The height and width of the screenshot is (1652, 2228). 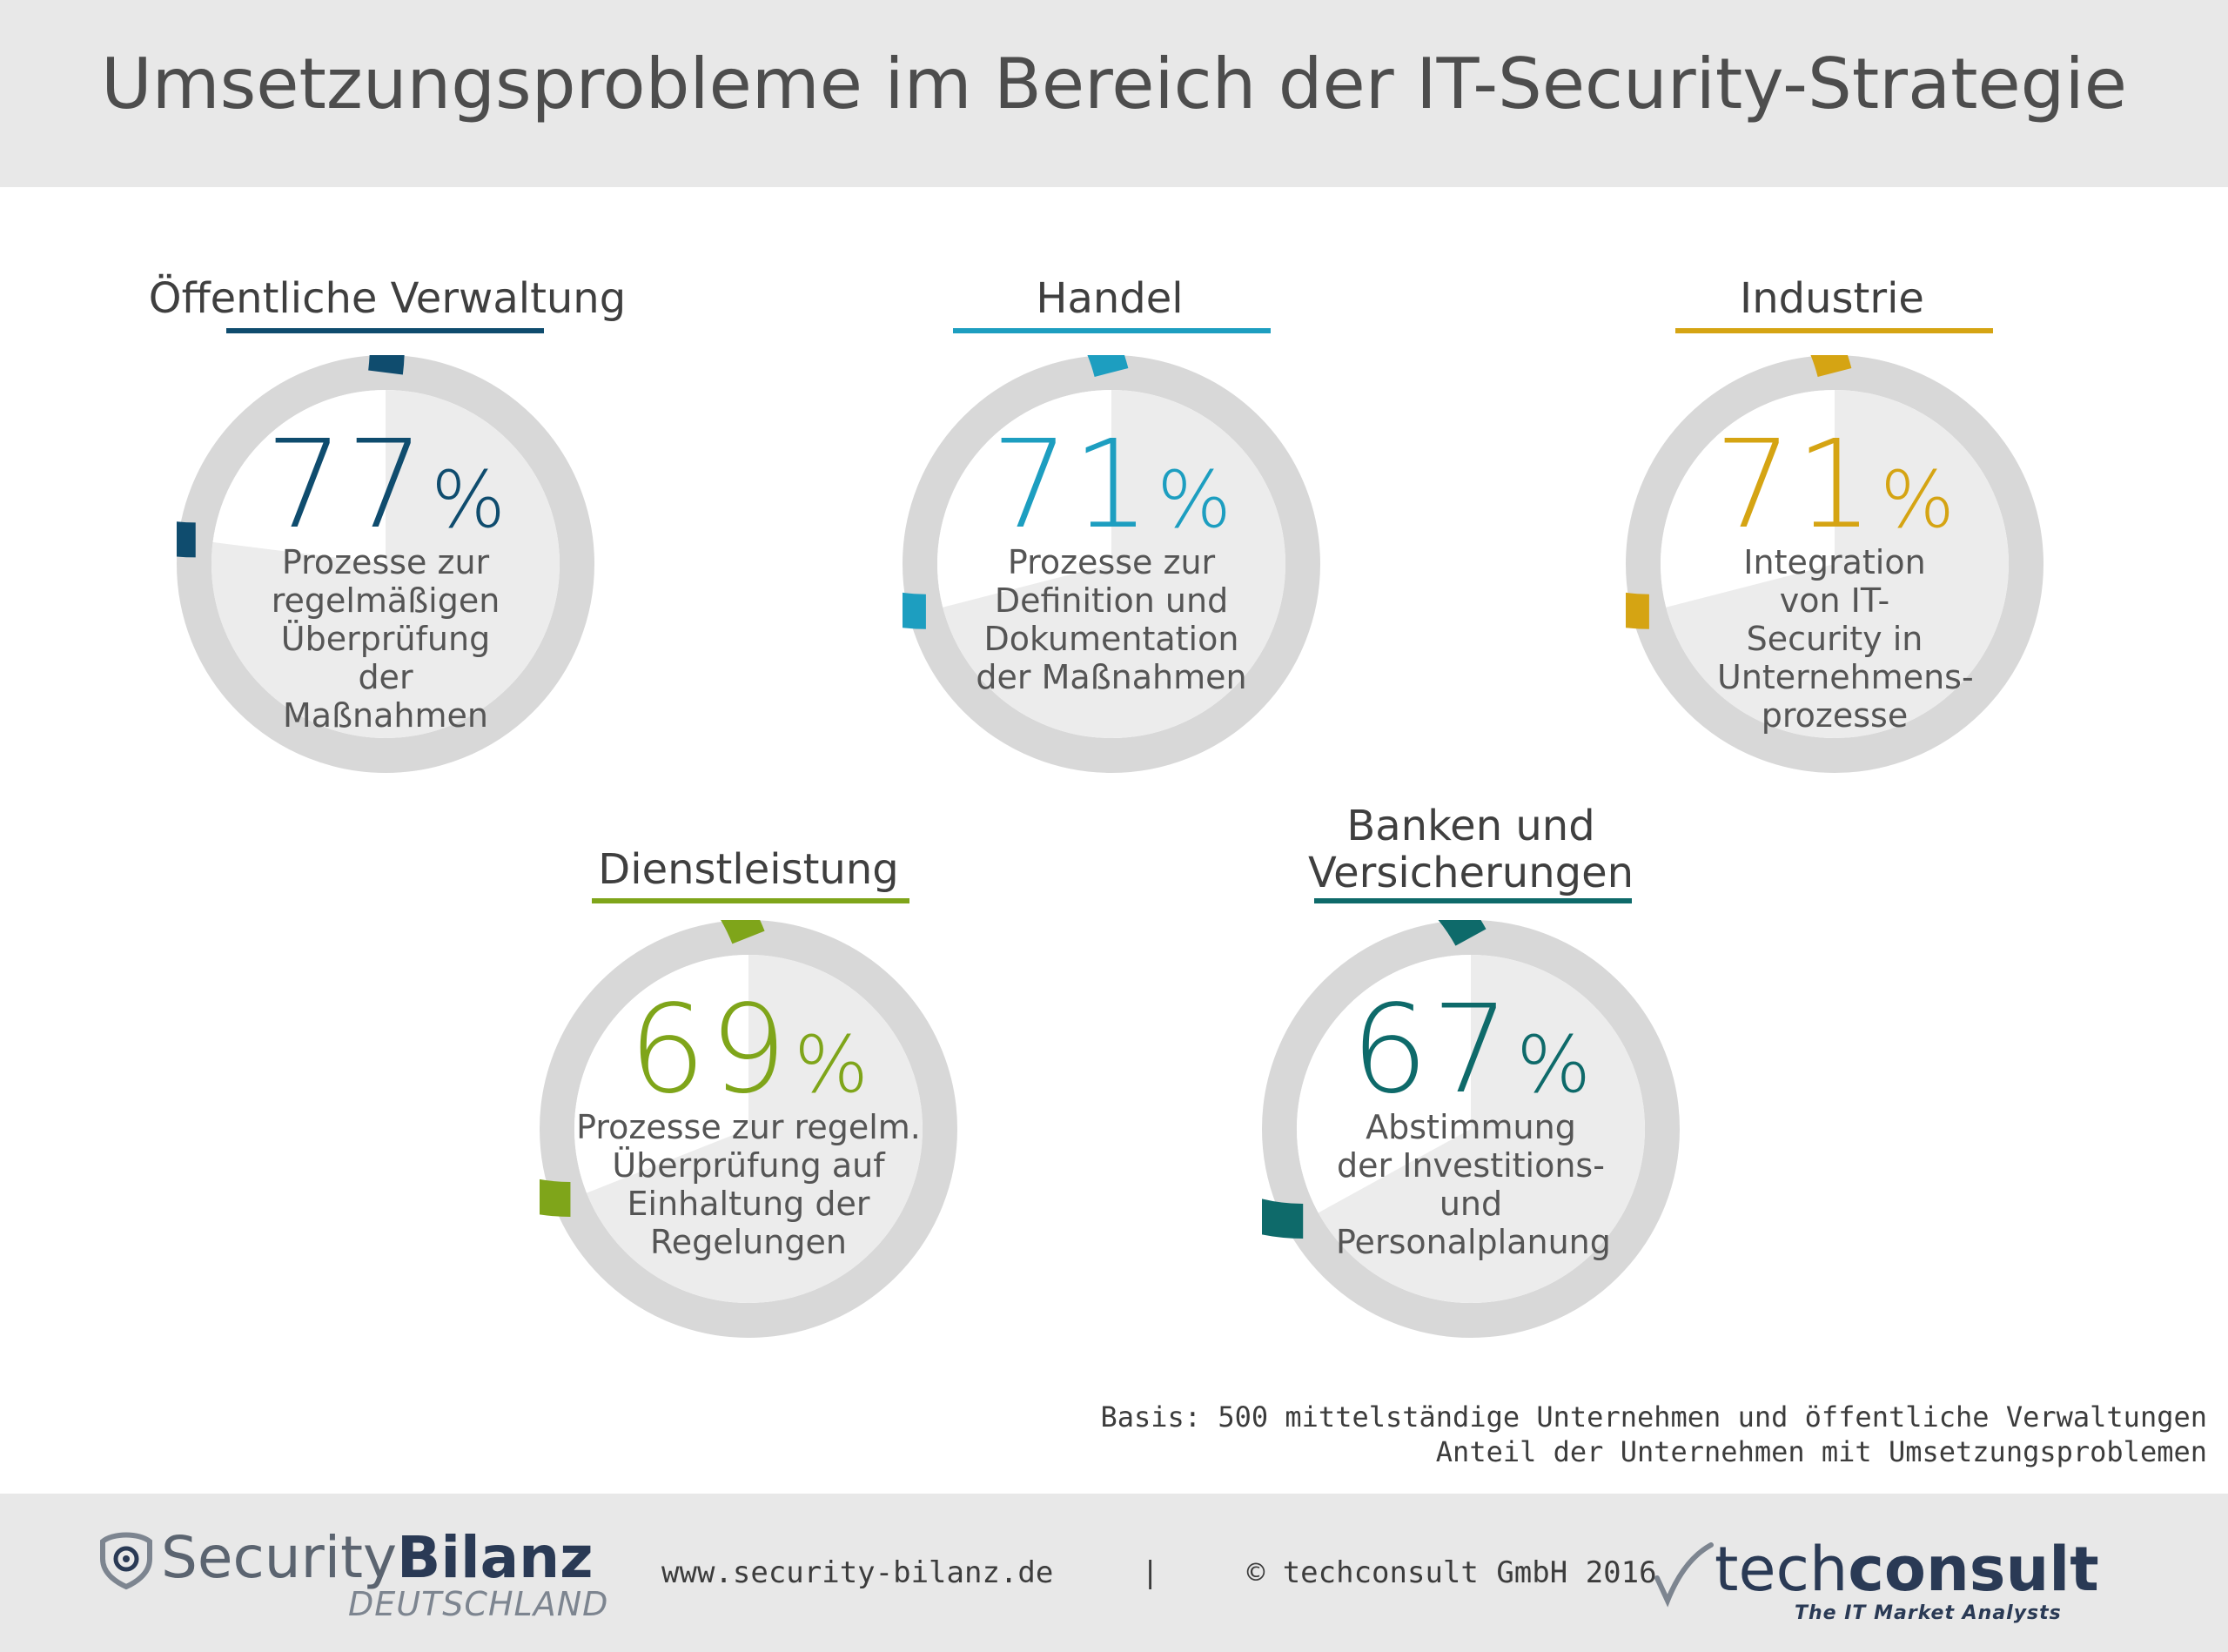 I want to click on percentage-label-2: 71%, so click(x=1834, y=486).